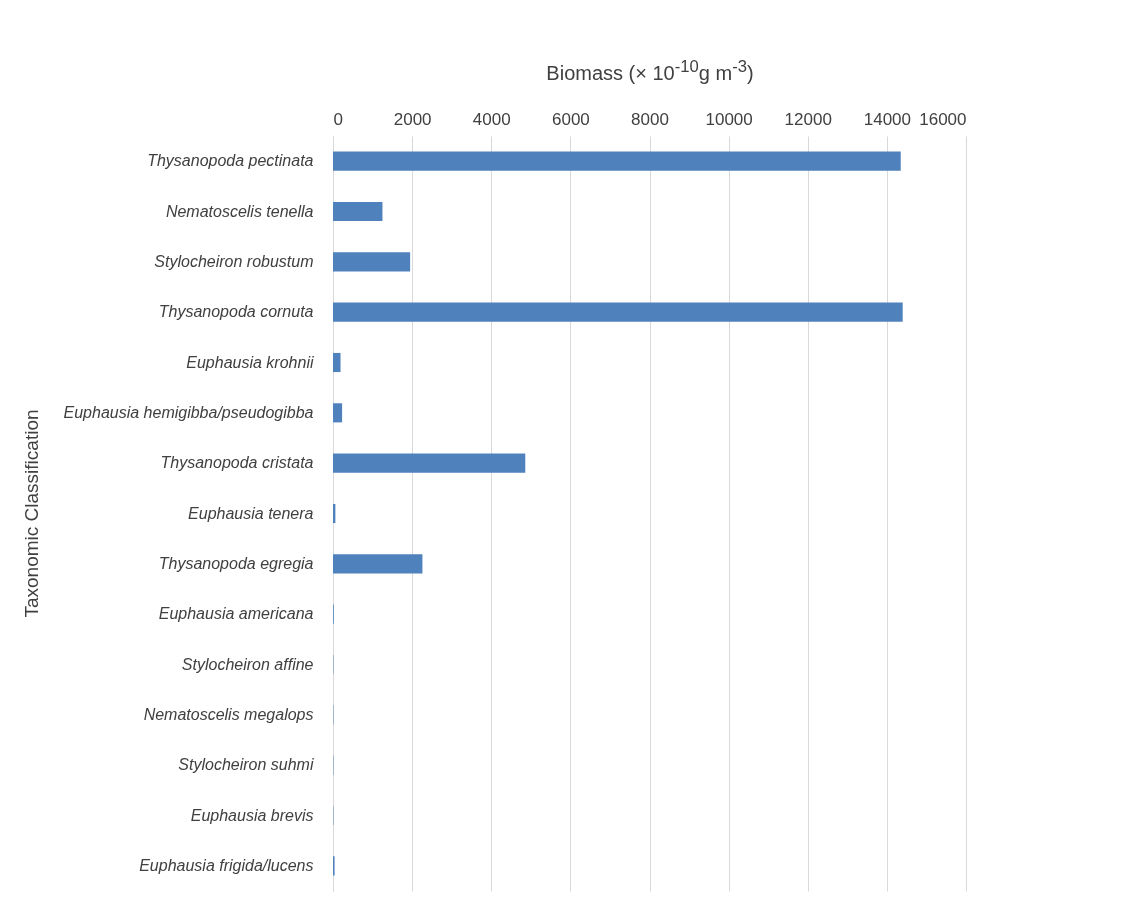 The width and height of the screenshot is (1138, 907). I want to click on y-tick-label: Nematoscelis tenella, so click(239, 211).